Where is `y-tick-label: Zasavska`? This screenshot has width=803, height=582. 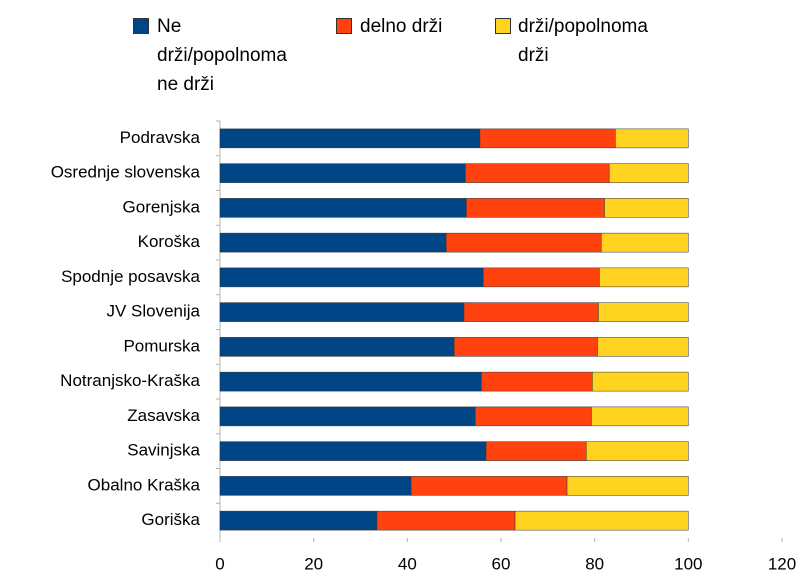 y-tick-label: Zasavska is located at coordinates (163, 415).